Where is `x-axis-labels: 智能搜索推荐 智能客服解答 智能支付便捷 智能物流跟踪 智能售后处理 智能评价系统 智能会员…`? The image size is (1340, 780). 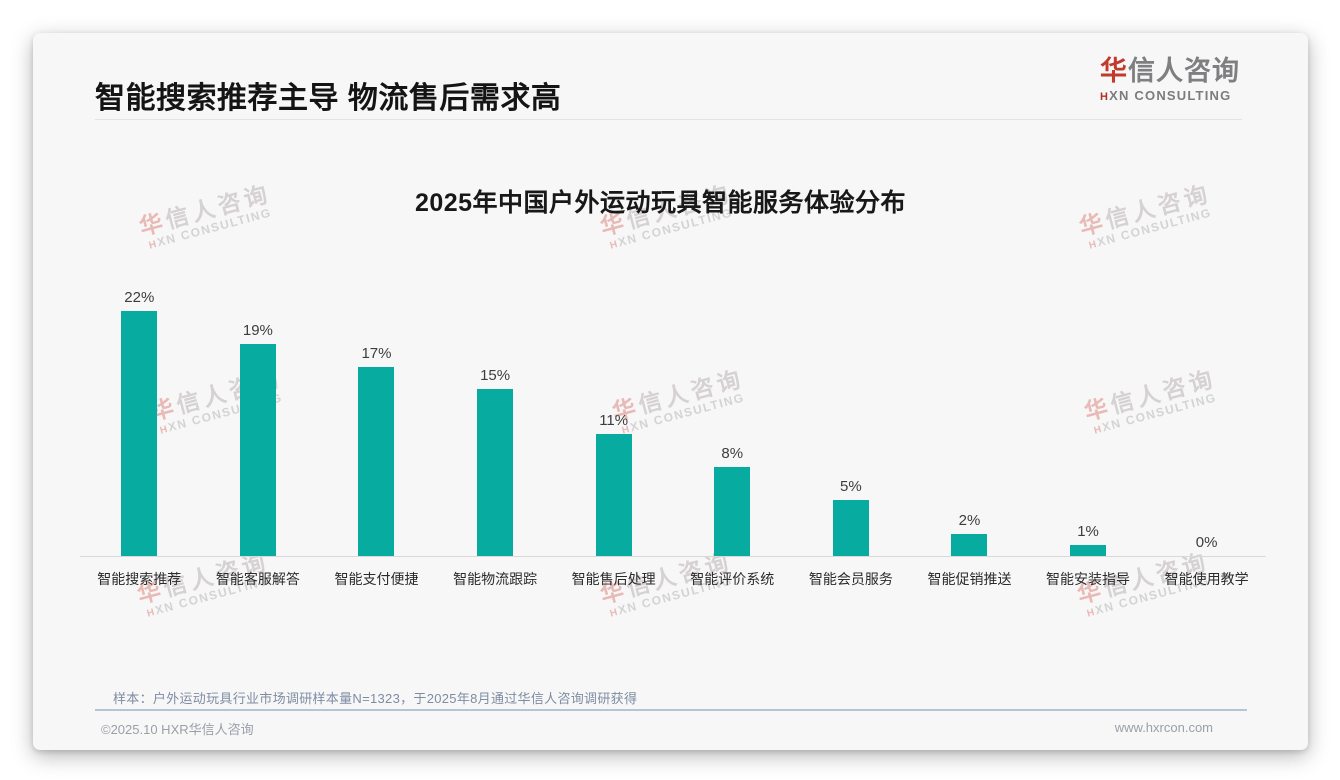
x-axis-labels: 智能搜索推荐 智能客服解答 智能支付便捷 智能物流跟踪 智能售后处理 智能评价系统 智能会员… is located at coordinates (673, 579).